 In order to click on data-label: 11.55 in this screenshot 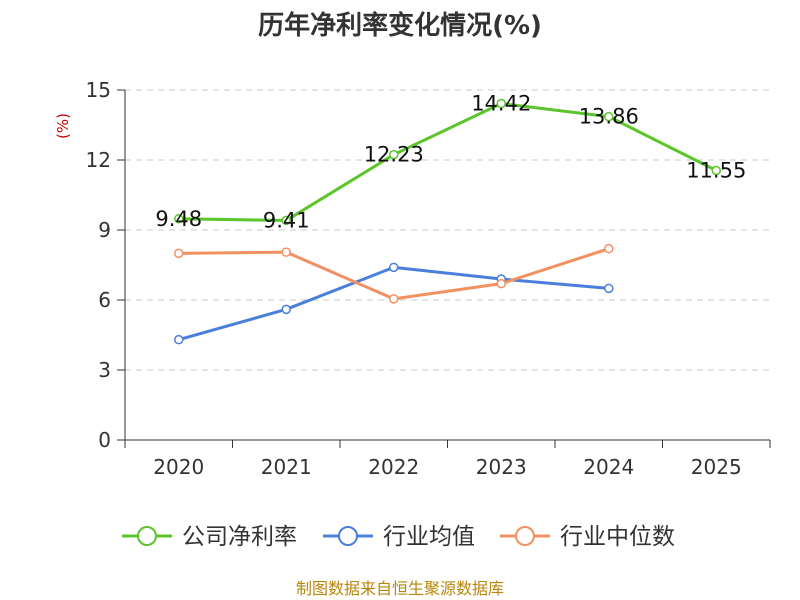, I will do `click(716, 171)`.